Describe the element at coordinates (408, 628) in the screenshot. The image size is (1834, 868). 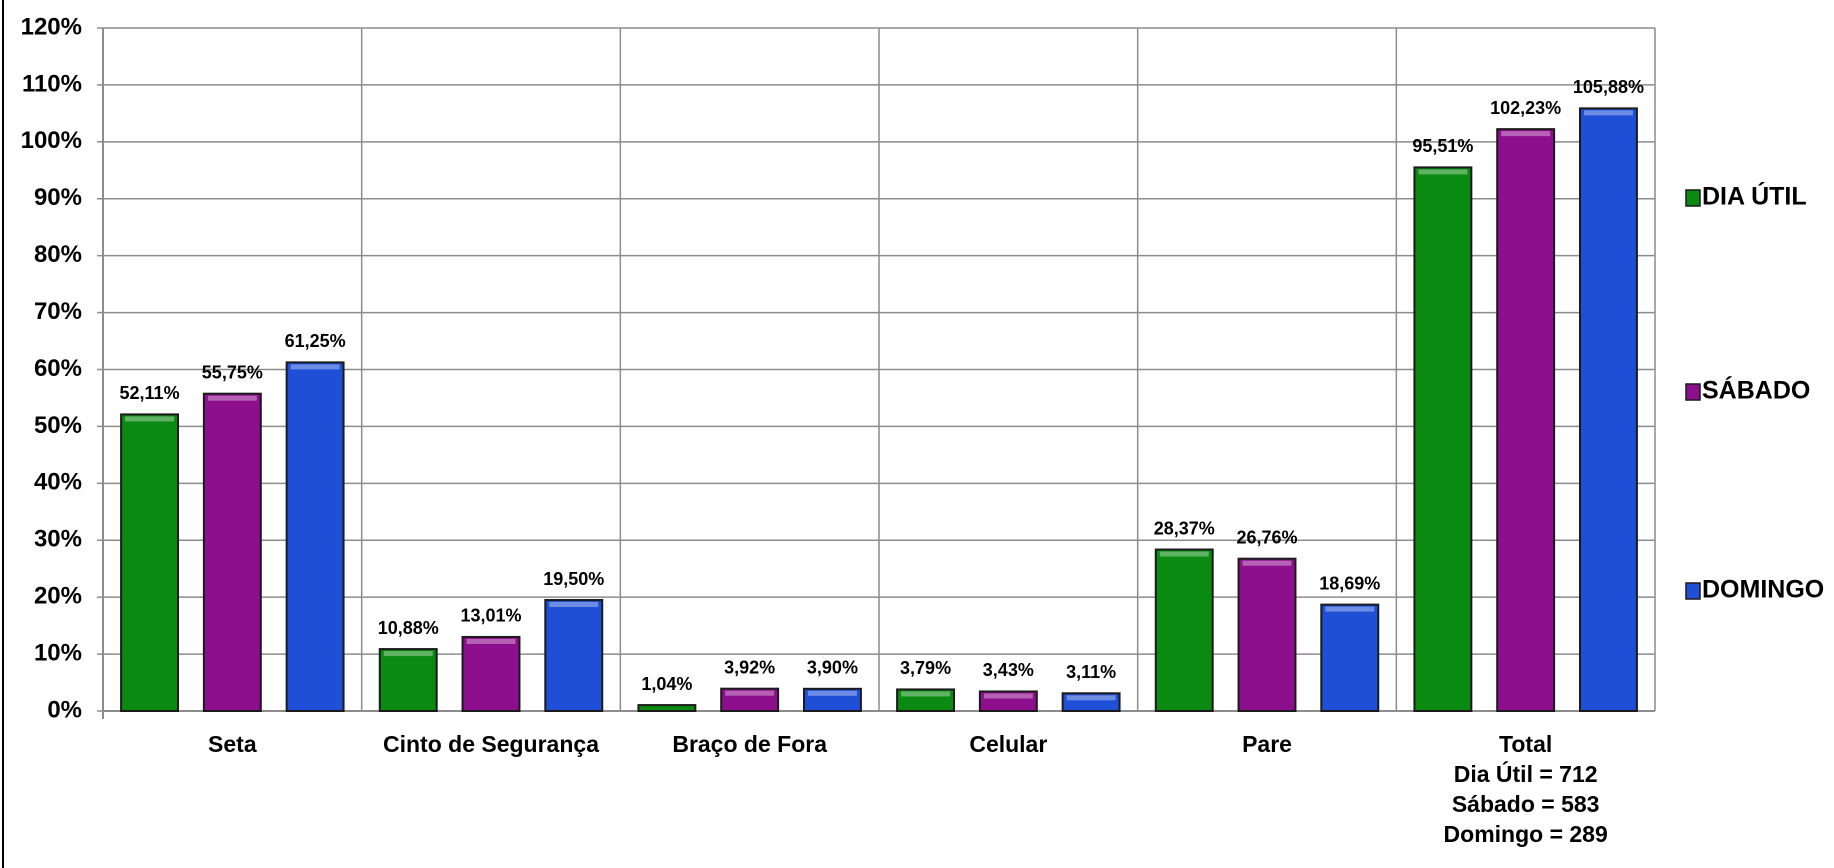
I see `data-label: 10,88%` at that location.